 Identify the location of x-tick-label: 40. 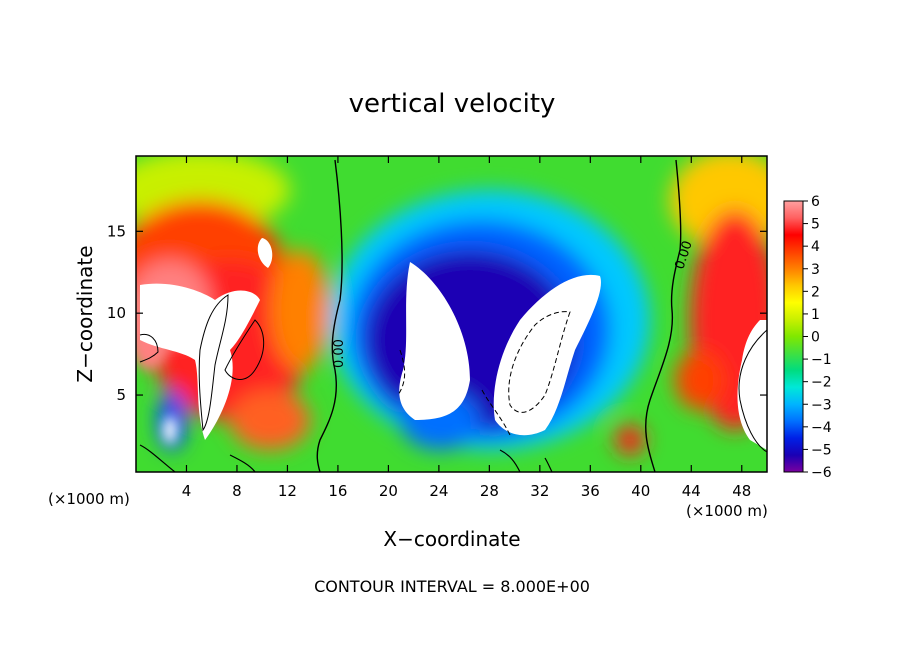
(640, 491).